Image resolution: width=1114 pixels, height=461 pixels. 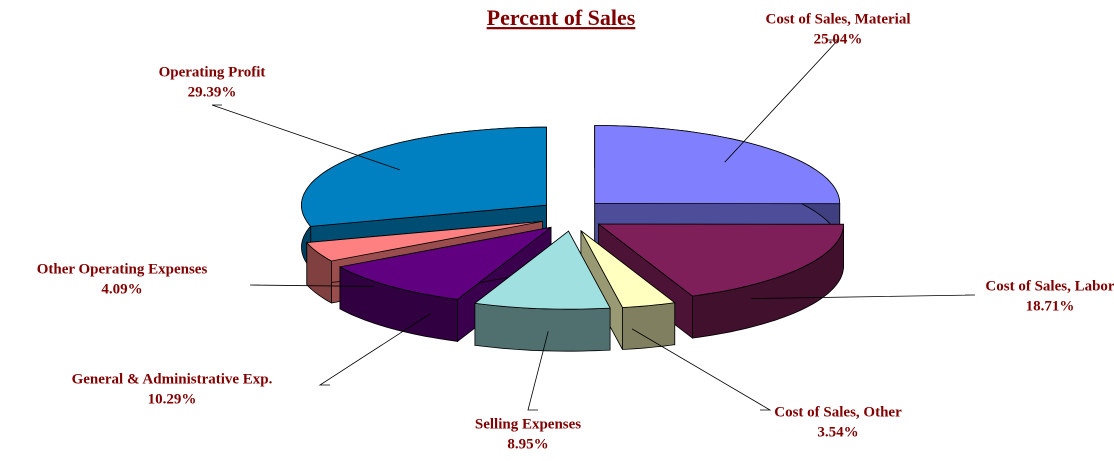 I want to click on slice-value-label: 25.04%, so click(x=838, y=39).